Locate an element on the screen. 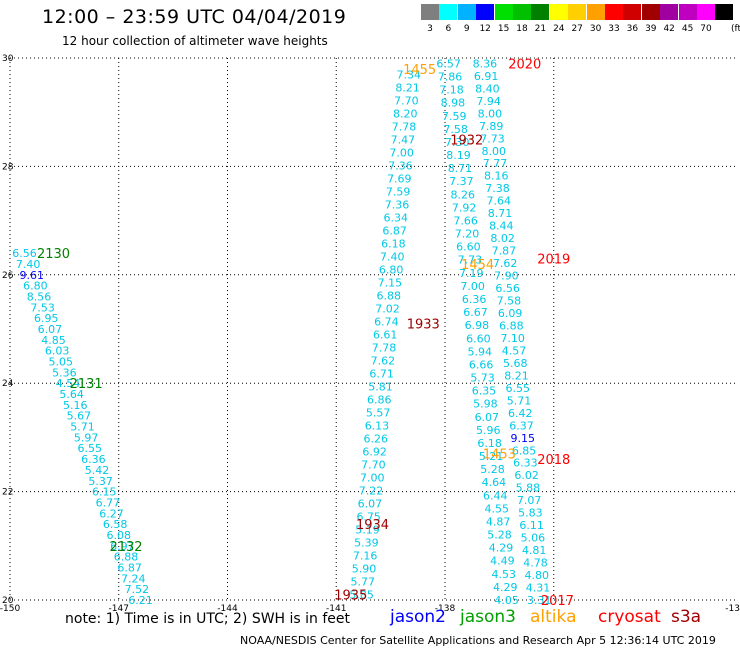 Image resolution: width=740 pixels, height=650 pixels. scale-label: 12 is located at coordinates (485, 29).